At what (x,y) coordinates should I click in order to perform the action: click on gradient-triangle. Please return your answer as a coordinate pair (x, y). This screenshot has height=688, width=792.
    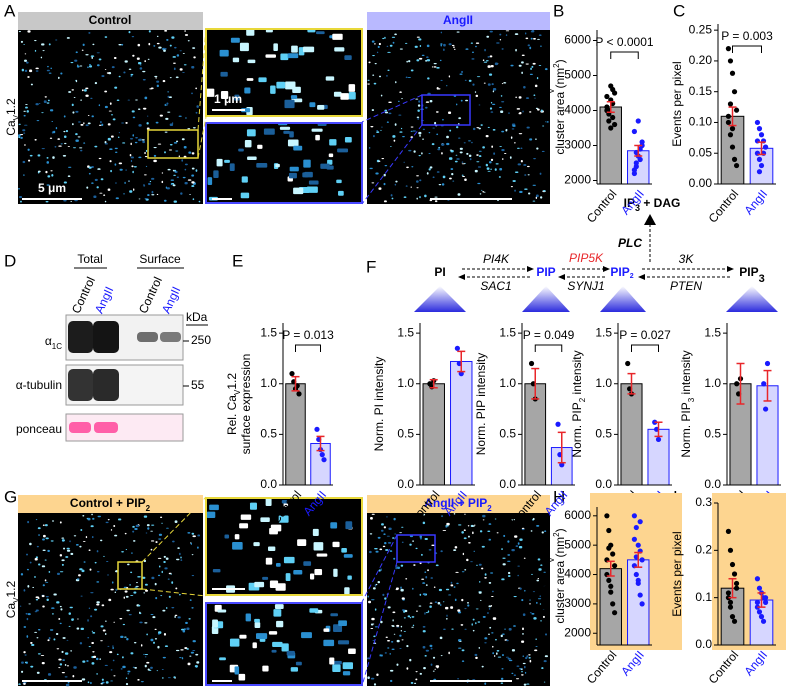
    Looking at the image, I should click on (546, 299).